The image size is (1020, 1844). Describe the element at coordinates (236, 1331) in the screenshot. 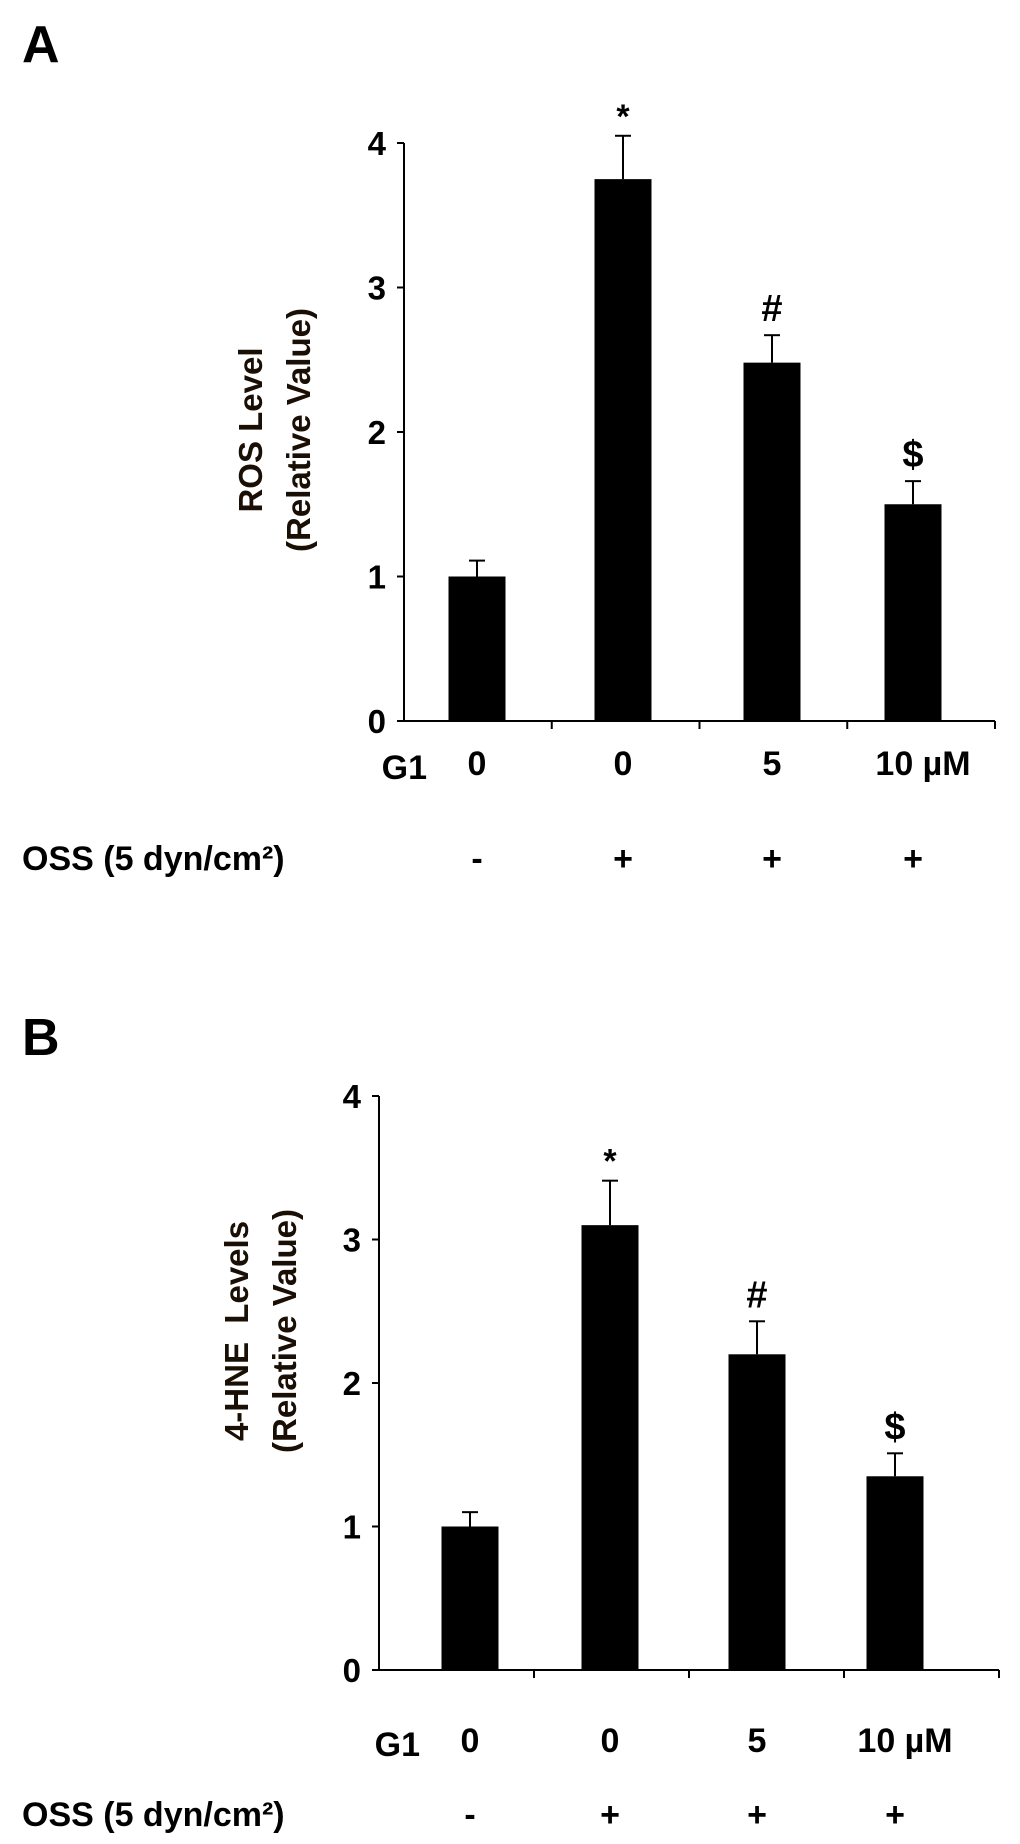

I see `y-axis-label-line1: 4-HNE Levels` at that location.